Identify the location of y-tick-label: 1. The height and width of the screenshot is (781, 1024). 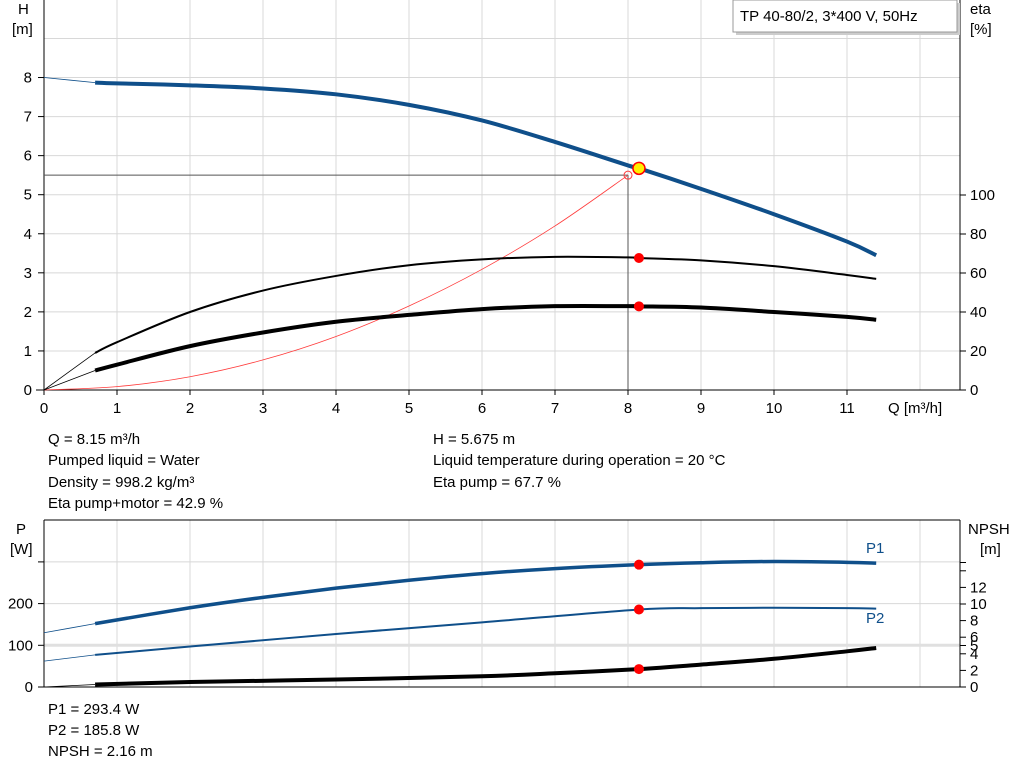
(28, 351).